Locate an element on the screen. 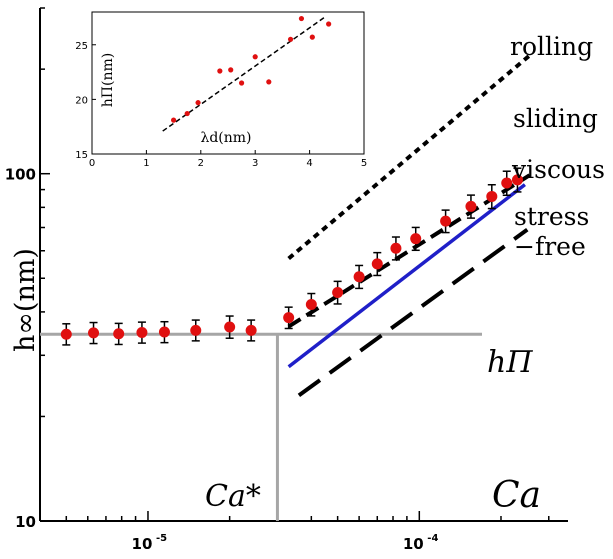 Image resolution: width=613 pixels, height=559 pixels. line-viscous is located at coordinates (406, 276).